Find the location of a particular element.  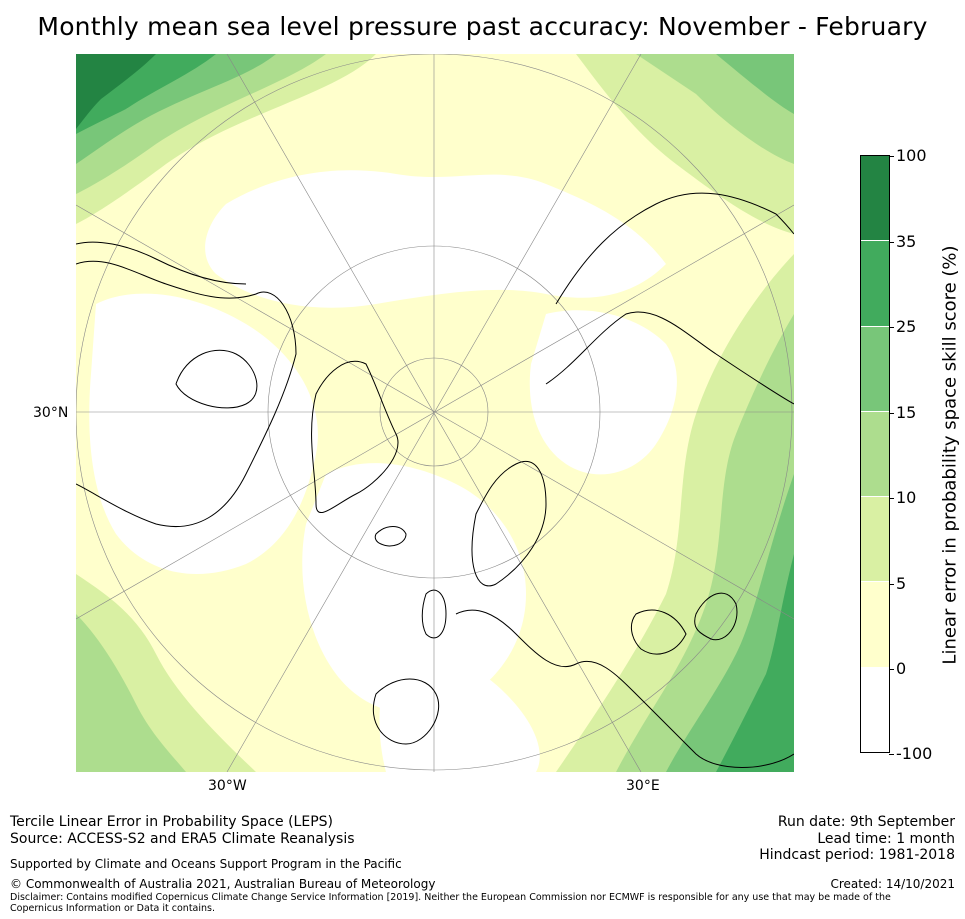

coast-russia-arctic is located at coordinates (669, 358).